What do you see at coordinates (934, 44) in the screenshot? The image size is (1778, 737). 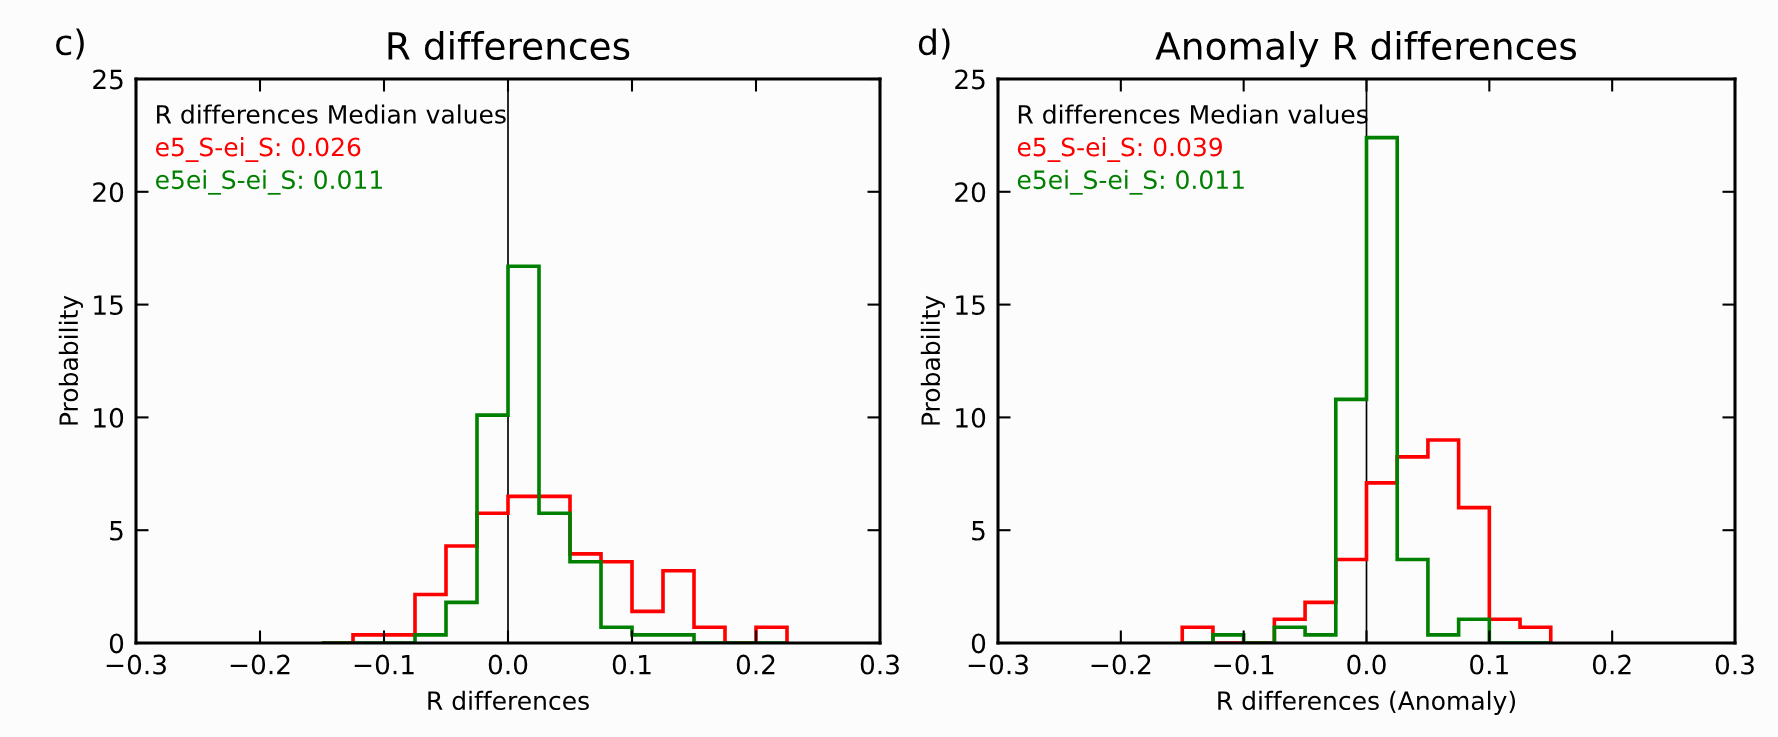 I see `text: d)` at bounding box center [934, 44].